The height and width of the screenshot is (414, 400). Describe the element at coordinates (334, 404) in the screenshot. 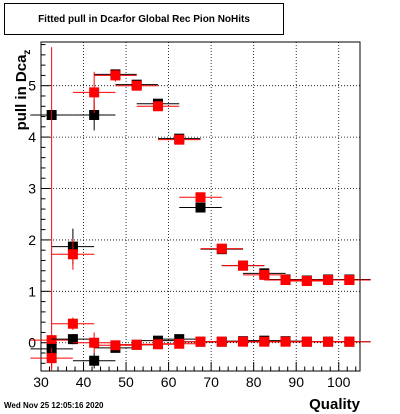

I see `x-axis-label: Quality` at that location.